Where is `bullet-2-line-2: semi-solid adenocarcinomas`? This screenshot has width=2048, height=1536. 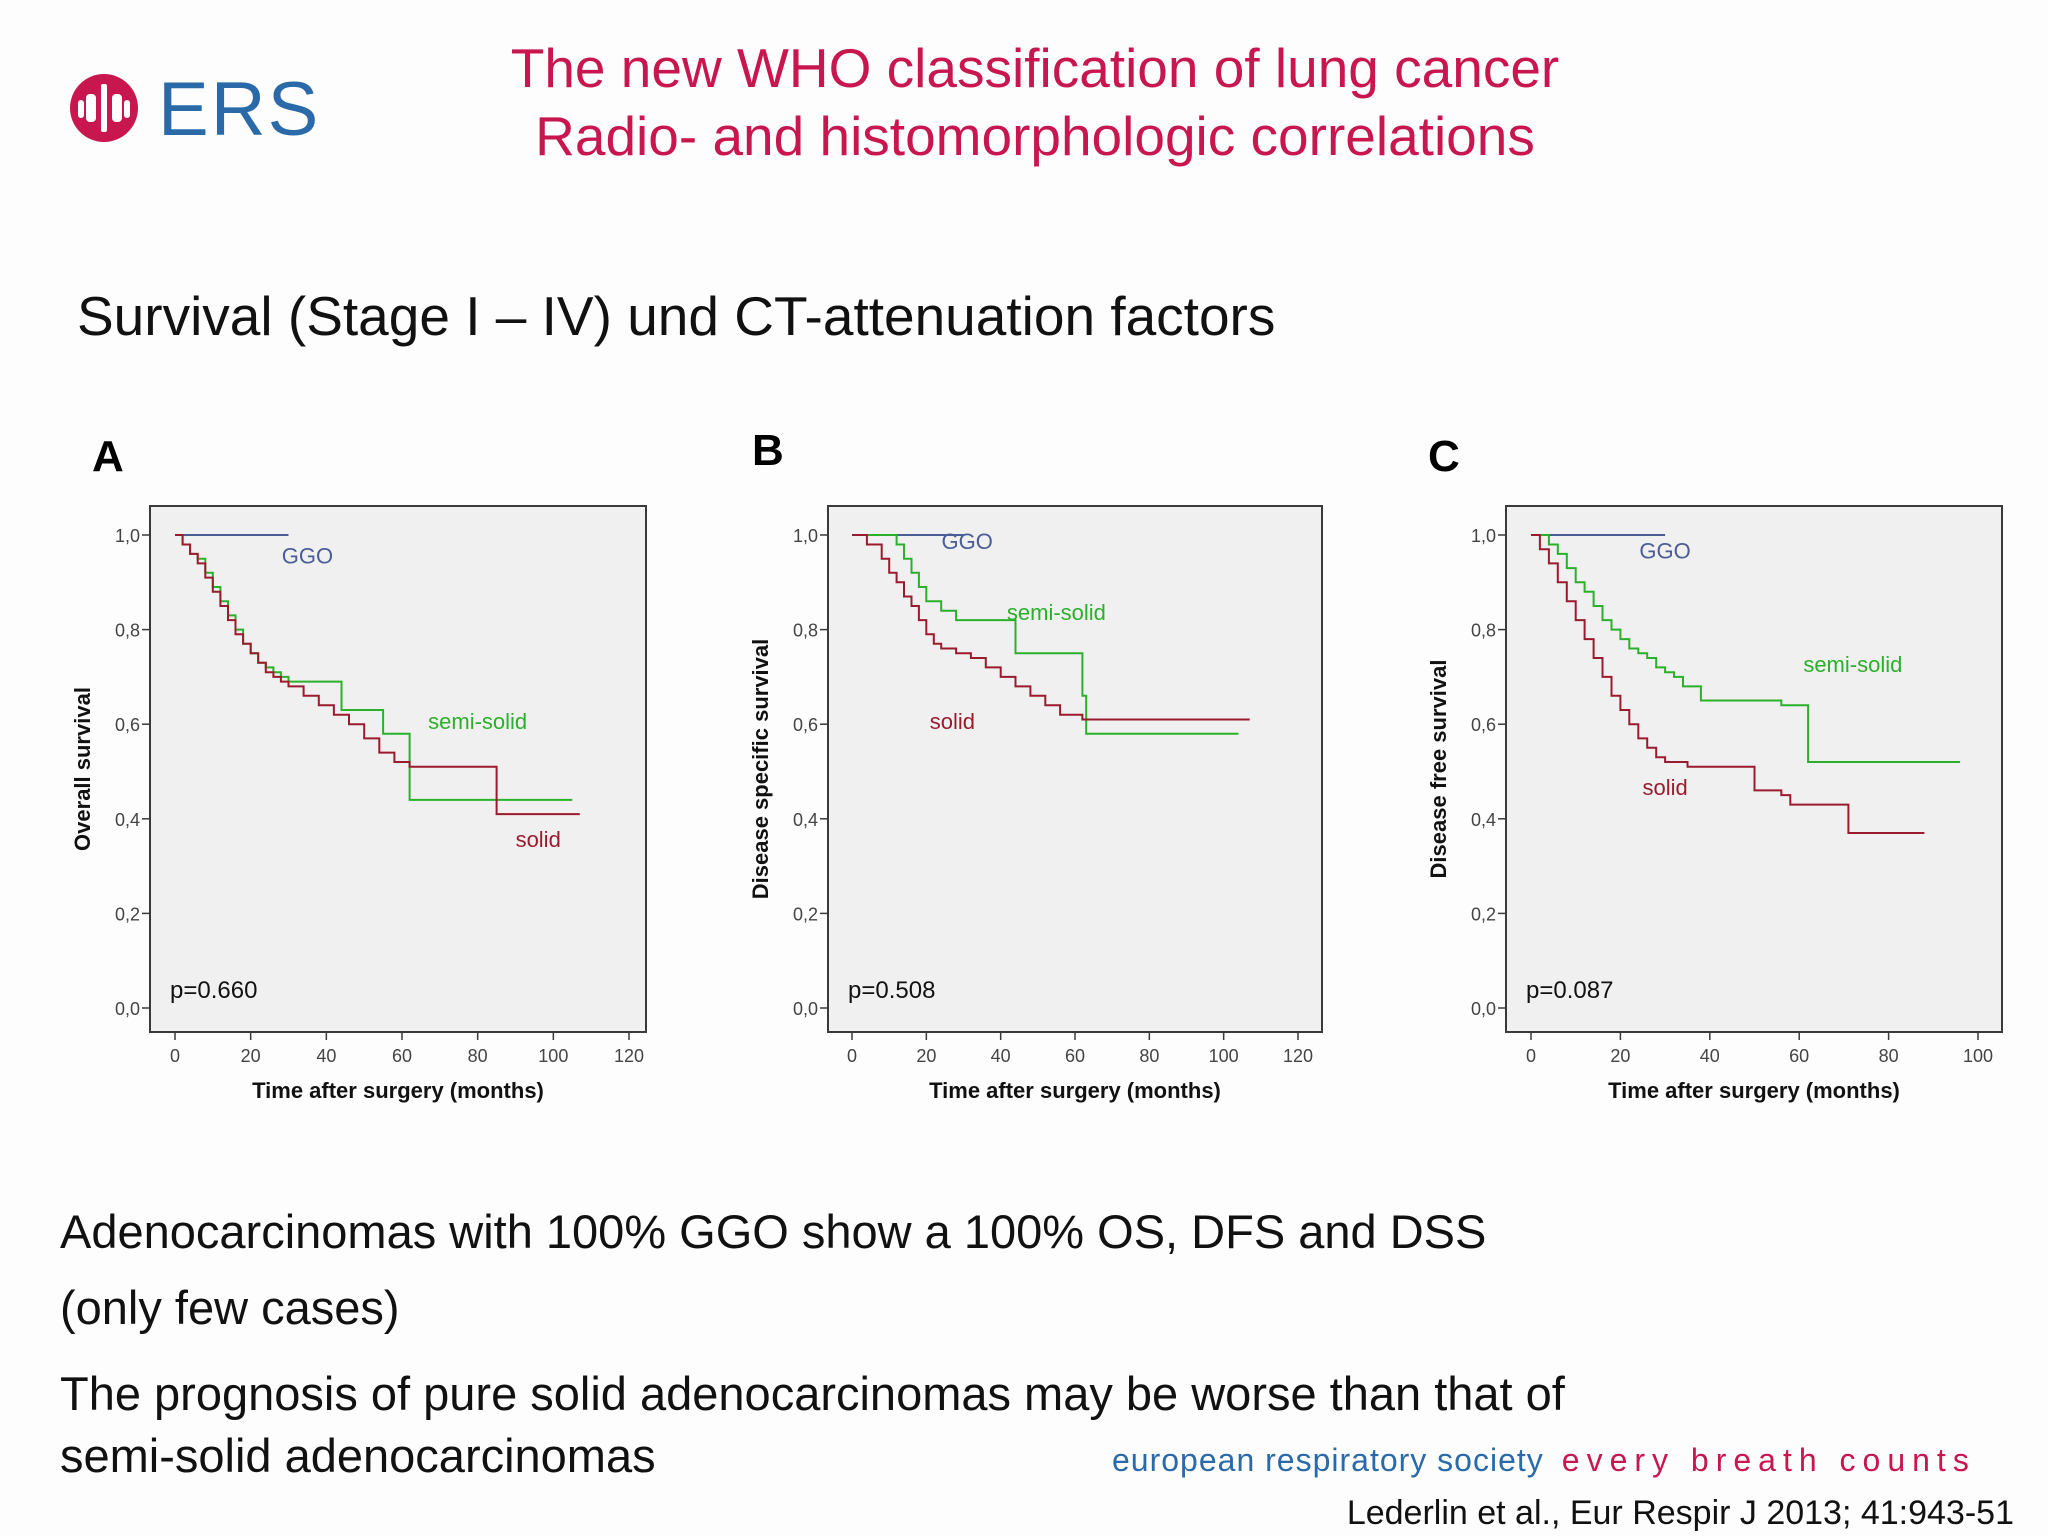 bullet-2-line-2: semi-solid adenocarcinomas is located at coordinates (358, 1455).